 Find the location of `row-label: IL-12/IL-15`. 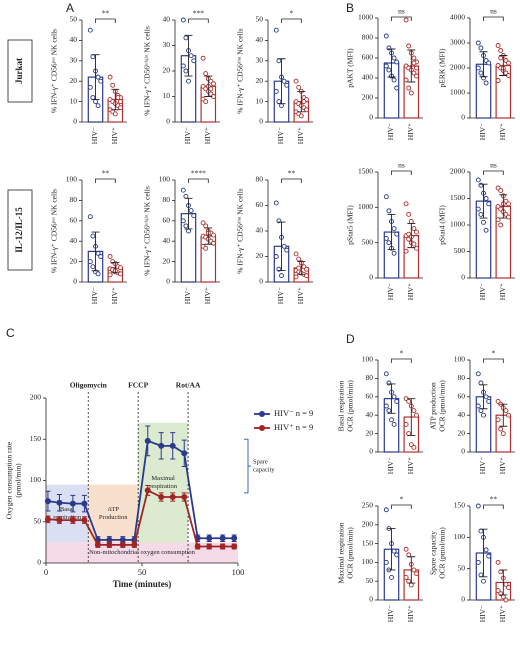

row-label: IL-12/IL-15 is located at coordinates (19, 230).